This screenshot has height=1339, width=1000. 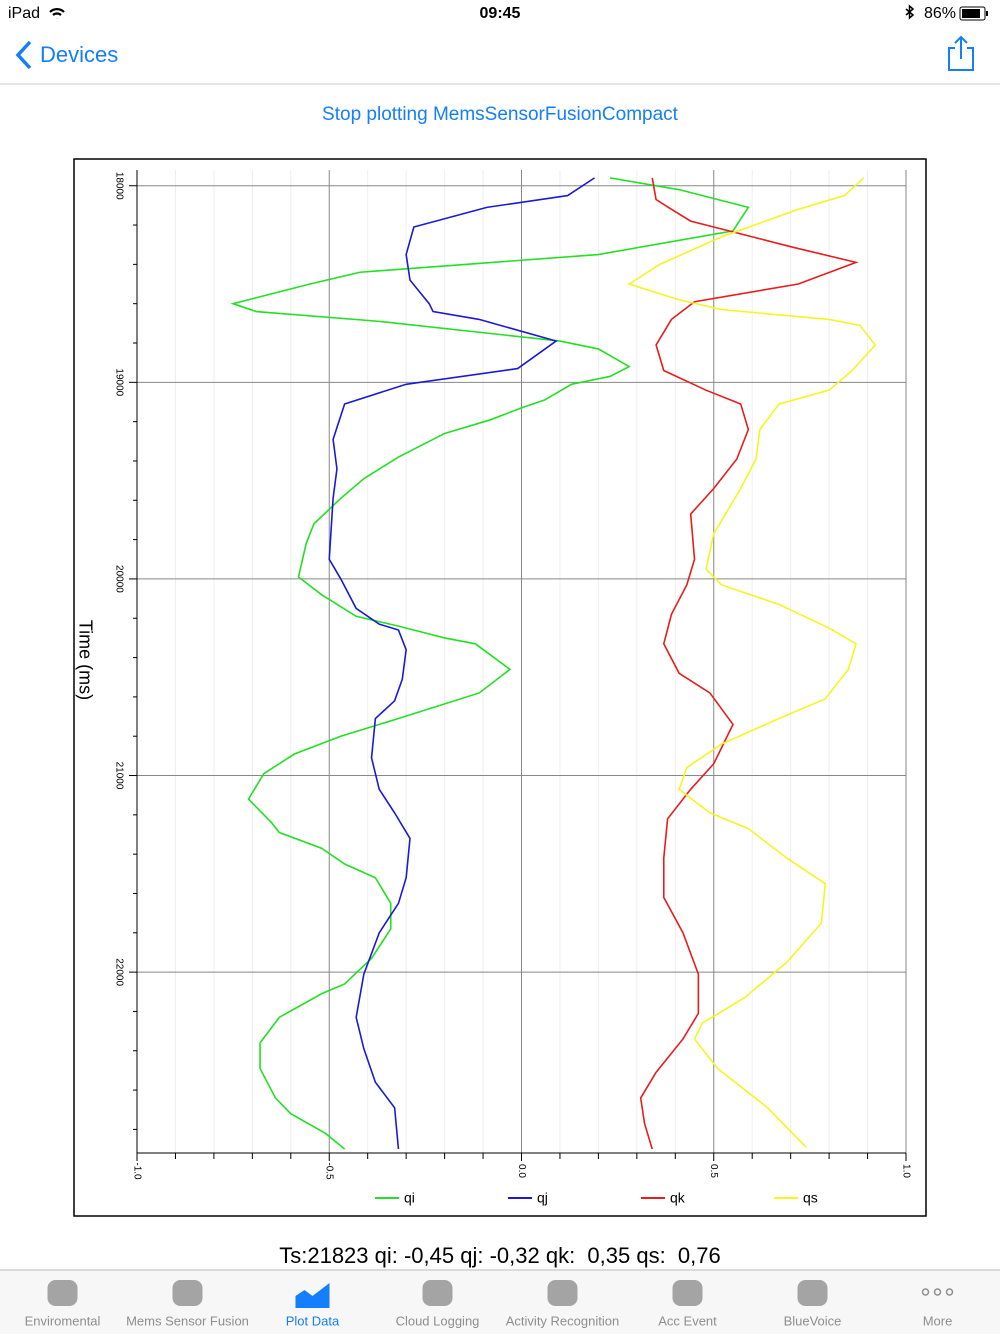 I want to click on device-name: iPad, so click(x=24, y=13).